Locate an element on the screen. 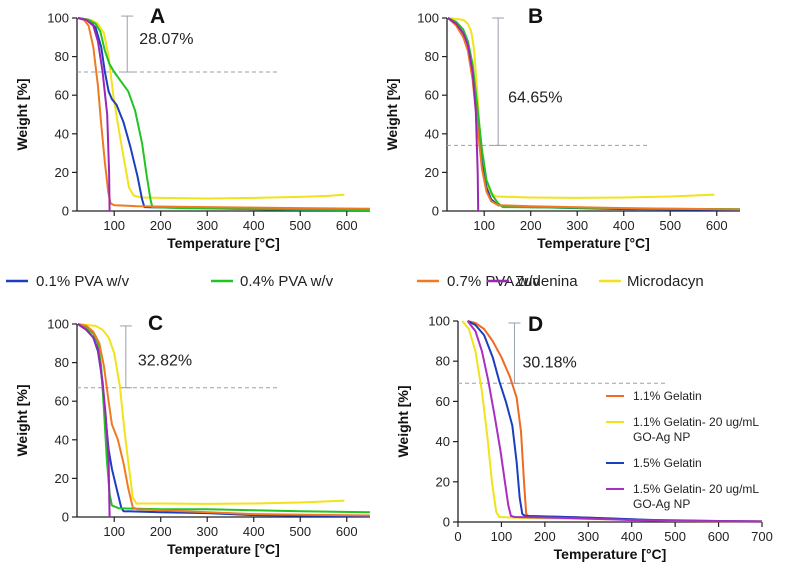 This screenshot has height=579, width=787. legend-label: 0.4% PVA w/v is located at coordinates (287, 281).